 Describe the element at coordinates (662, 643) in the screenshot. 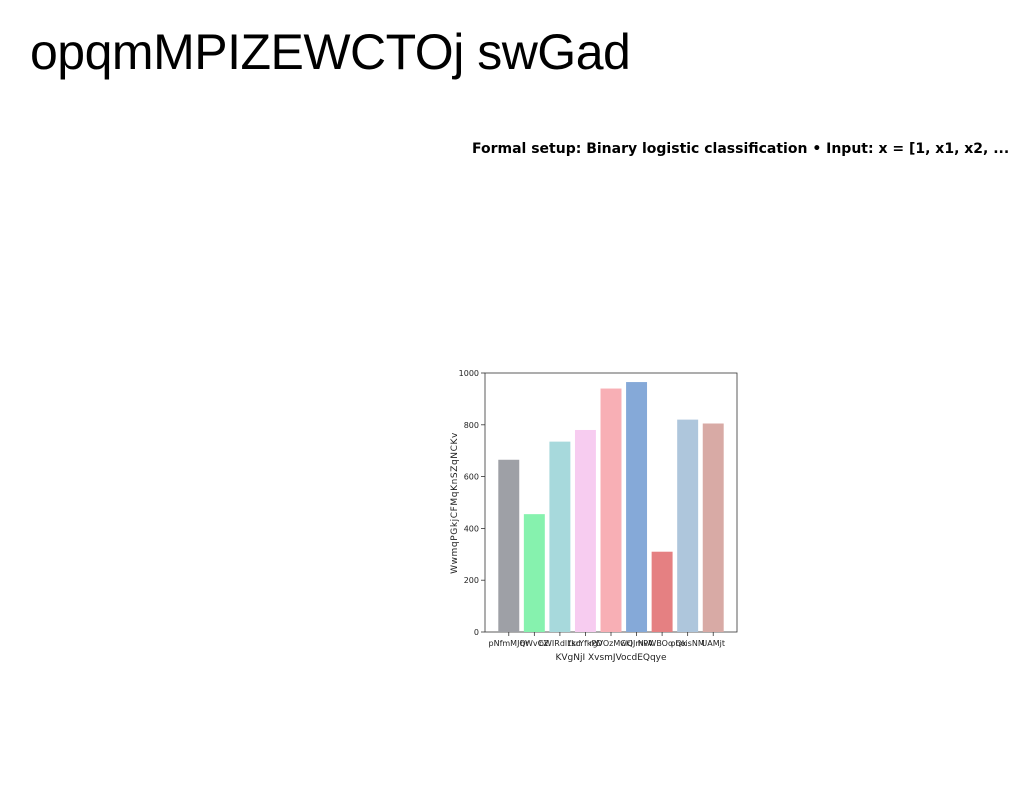

I see `x-tick-label: NvWBOq Qk` at that location.